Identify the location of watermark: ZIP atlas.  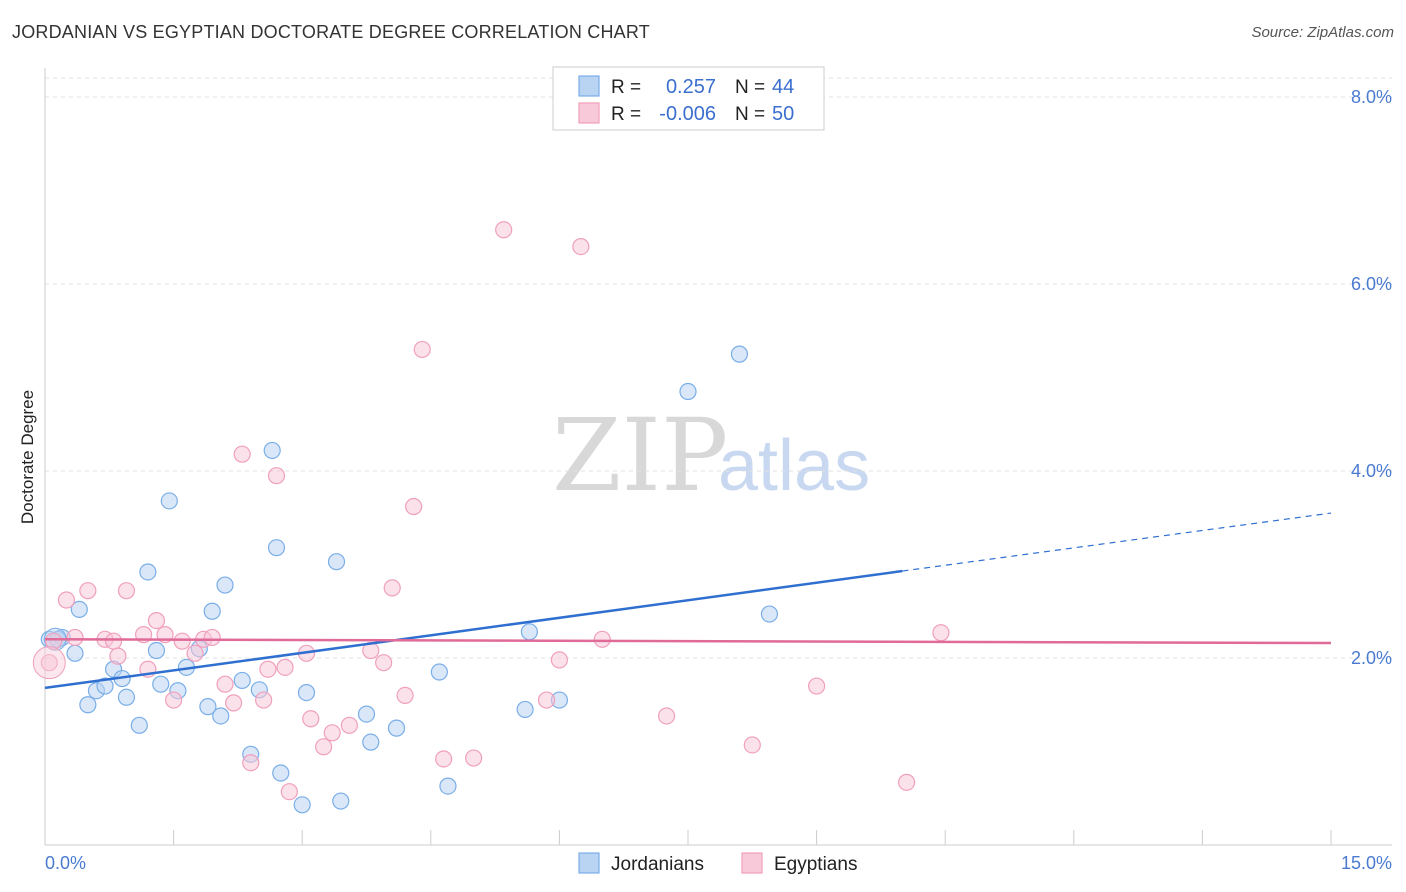
(711, 455).